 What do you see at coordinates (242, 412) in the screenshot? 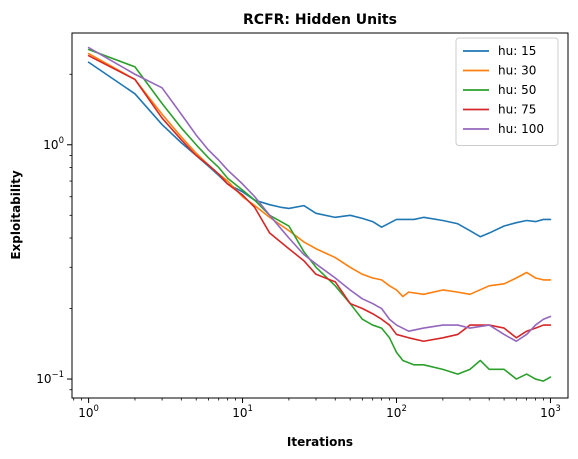
I see `x-tick-label: 10¹` at bounding box center [242, 412].